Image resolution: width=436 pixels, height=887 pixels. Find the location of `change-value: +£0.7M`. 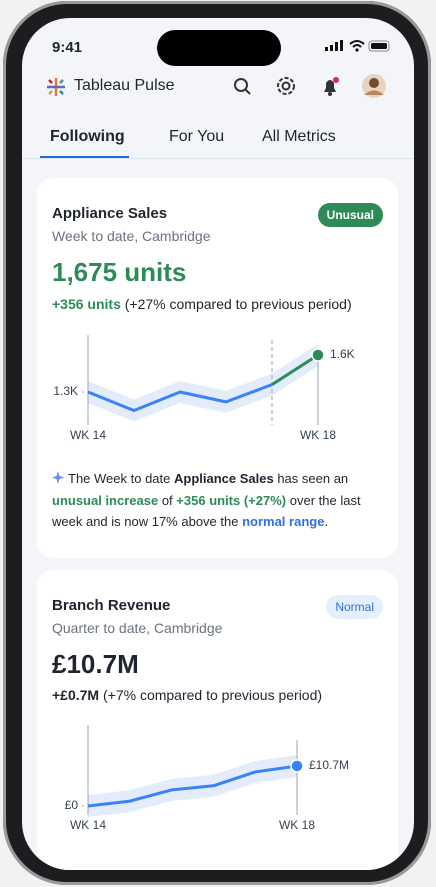

change-value: +£0.7M is located at coordinates (76, 695).